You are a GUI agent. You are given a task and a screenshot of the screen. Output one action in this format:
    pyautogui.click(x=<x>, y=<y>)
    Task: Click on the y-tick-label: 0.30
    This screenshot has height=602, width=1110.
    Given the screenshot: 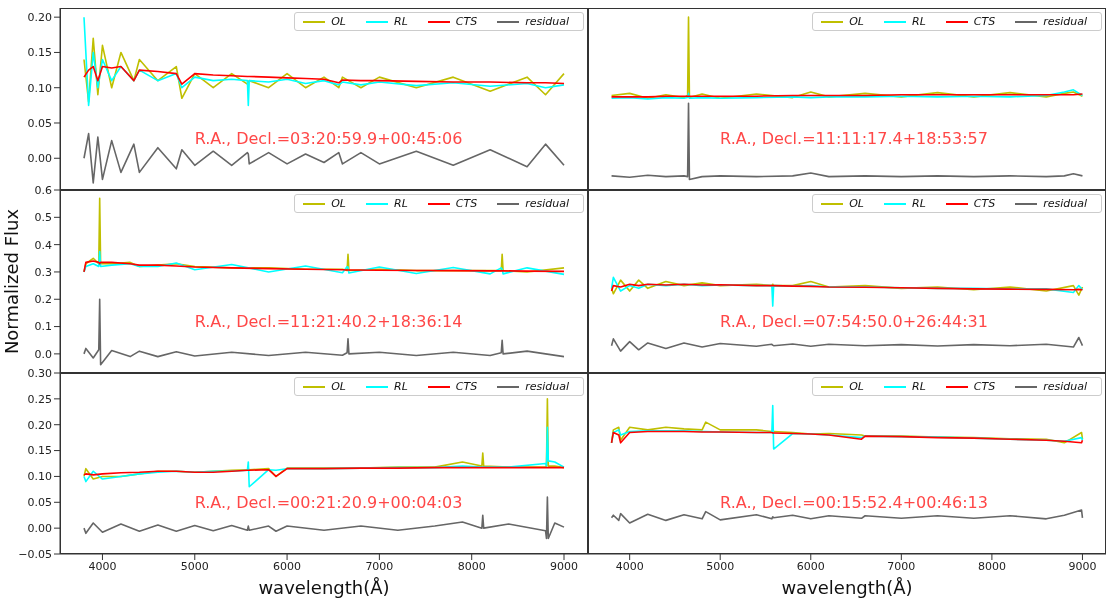 What is the action you would take?
    pyautogui.click(x=39, y=373)
    